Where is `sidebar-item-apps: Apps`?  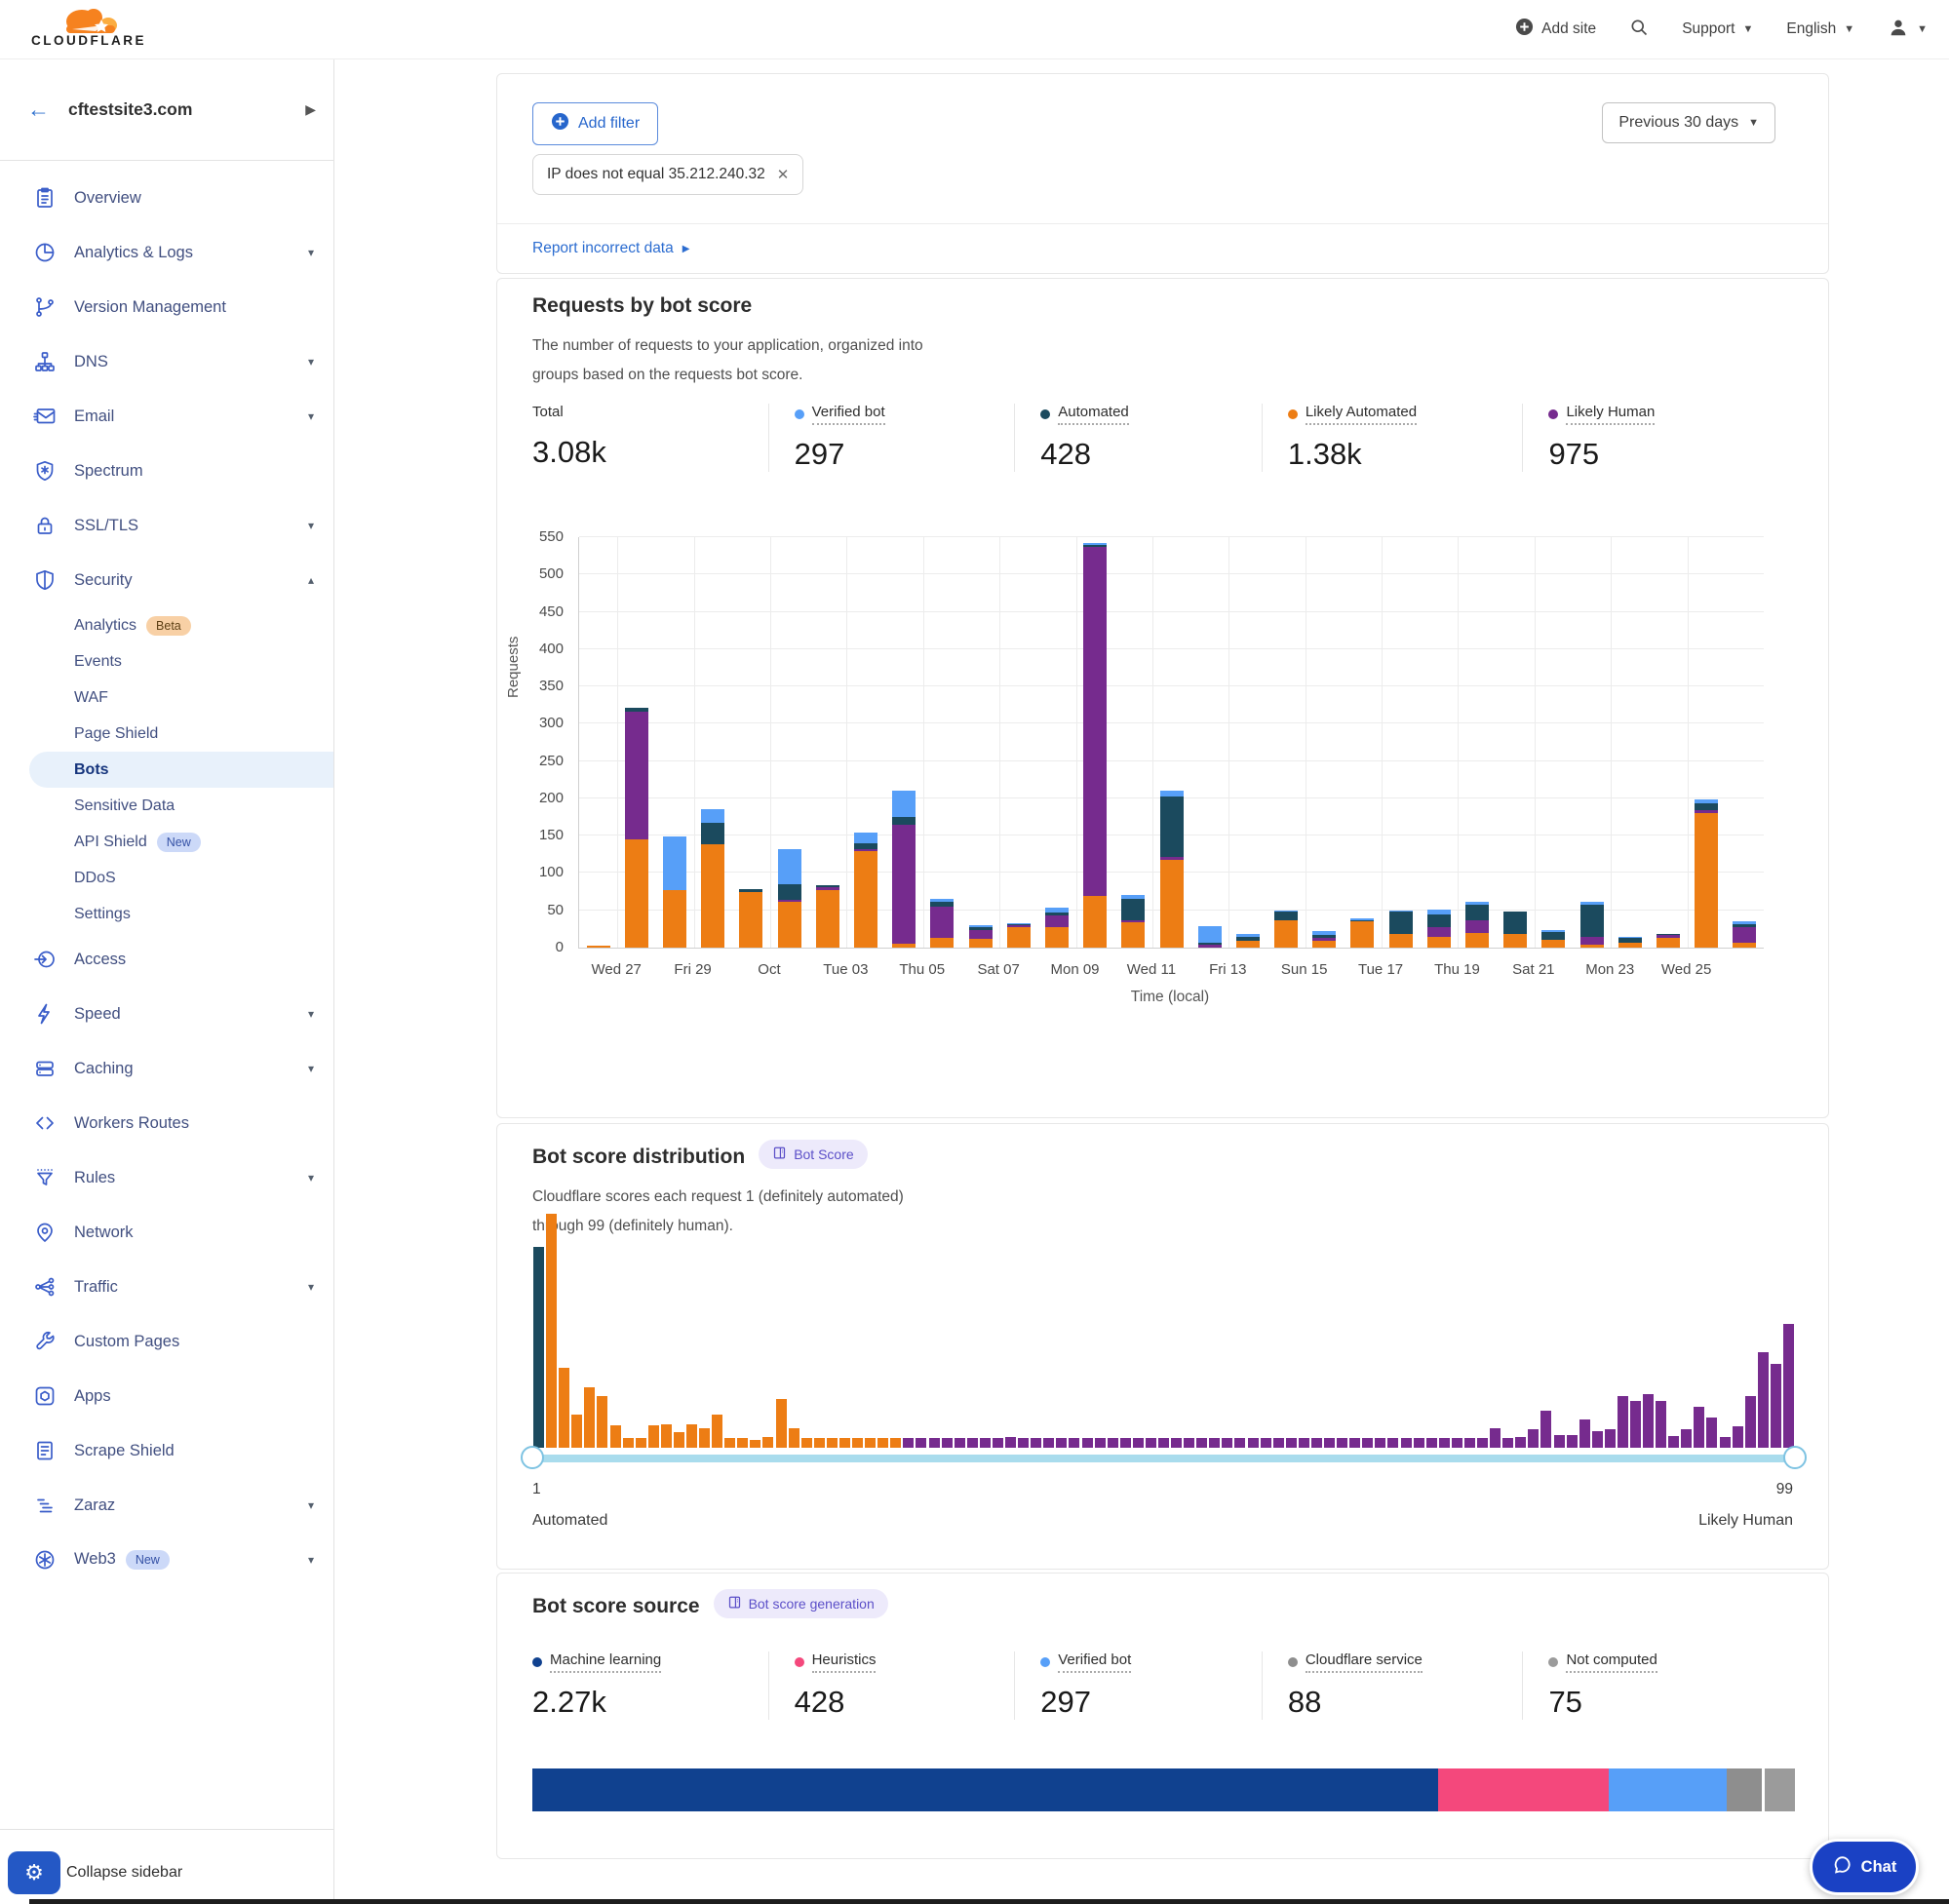
sidebar-item-apps: Apps is located at coordinates (167, 1396).